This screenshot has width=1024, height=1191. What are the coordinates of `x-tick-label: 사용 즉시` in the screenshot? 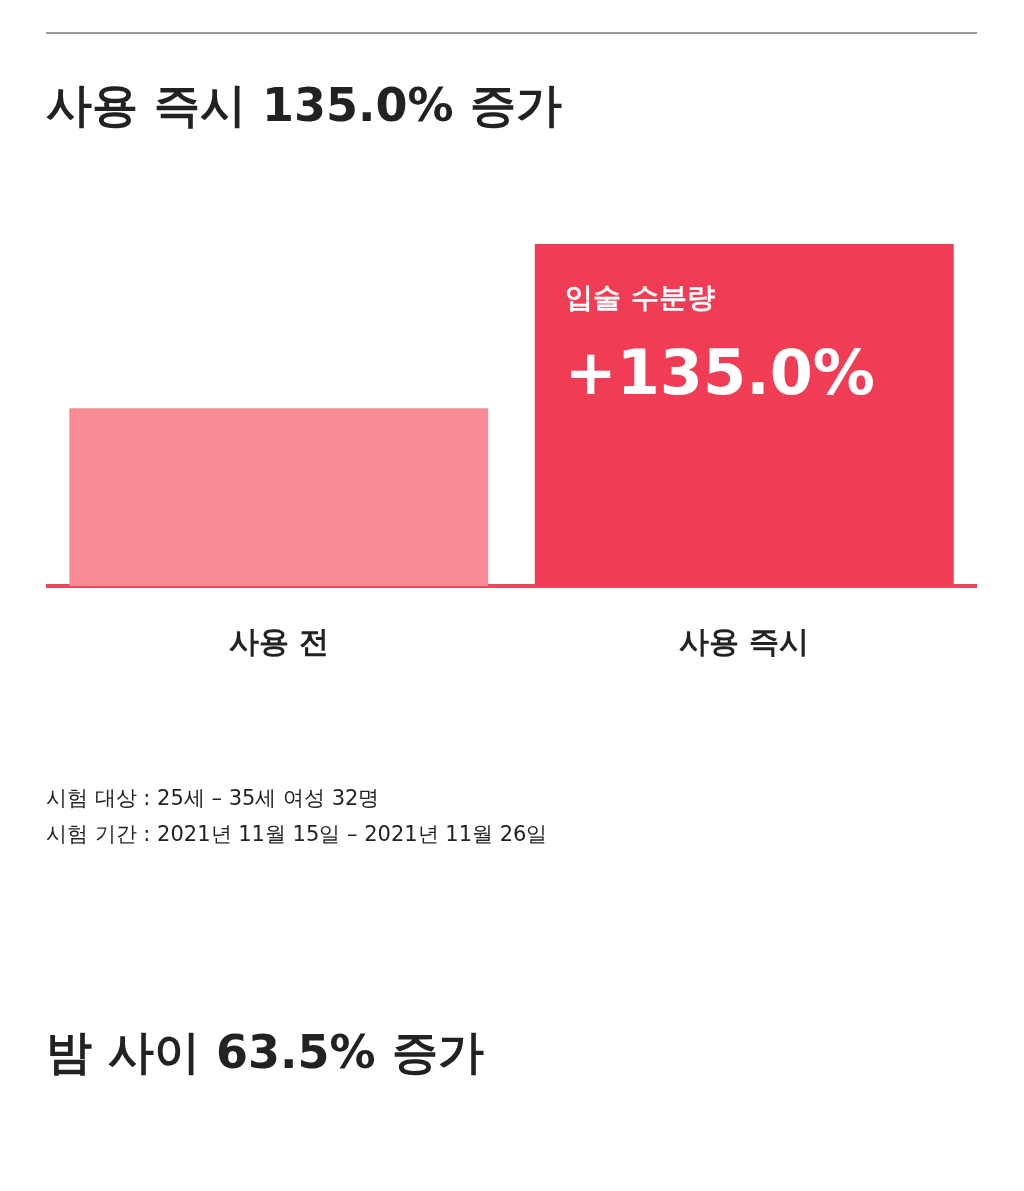 It's located at (744, 641).